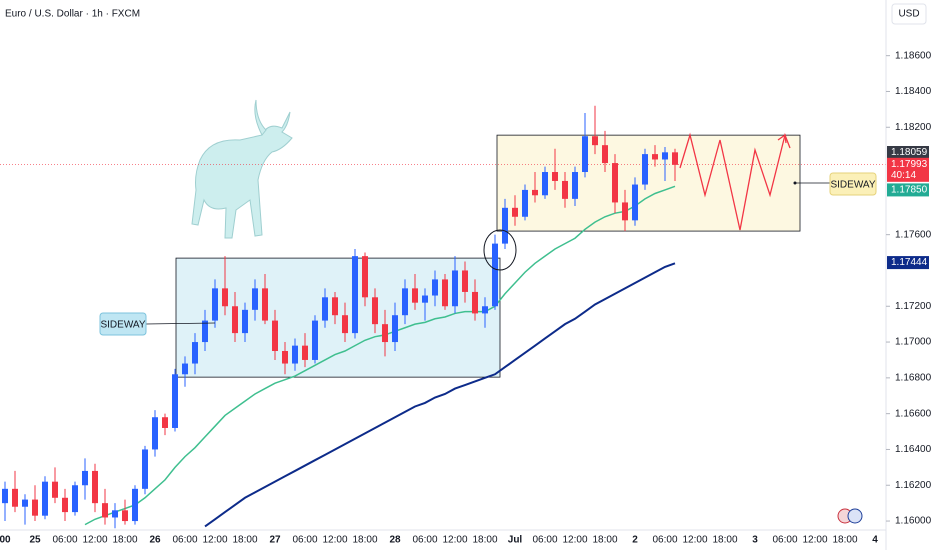 The width and height of the screenshot is (932, 550). I want to click on zone-box, so click(338, 317).